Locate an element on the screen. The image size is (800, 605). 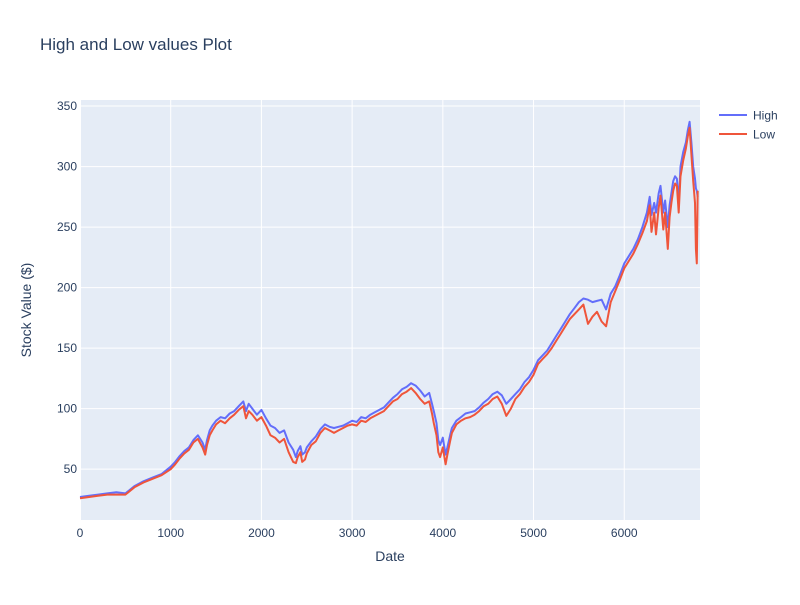
x-tick-label: 1000 is located at coordinates (170, 533).